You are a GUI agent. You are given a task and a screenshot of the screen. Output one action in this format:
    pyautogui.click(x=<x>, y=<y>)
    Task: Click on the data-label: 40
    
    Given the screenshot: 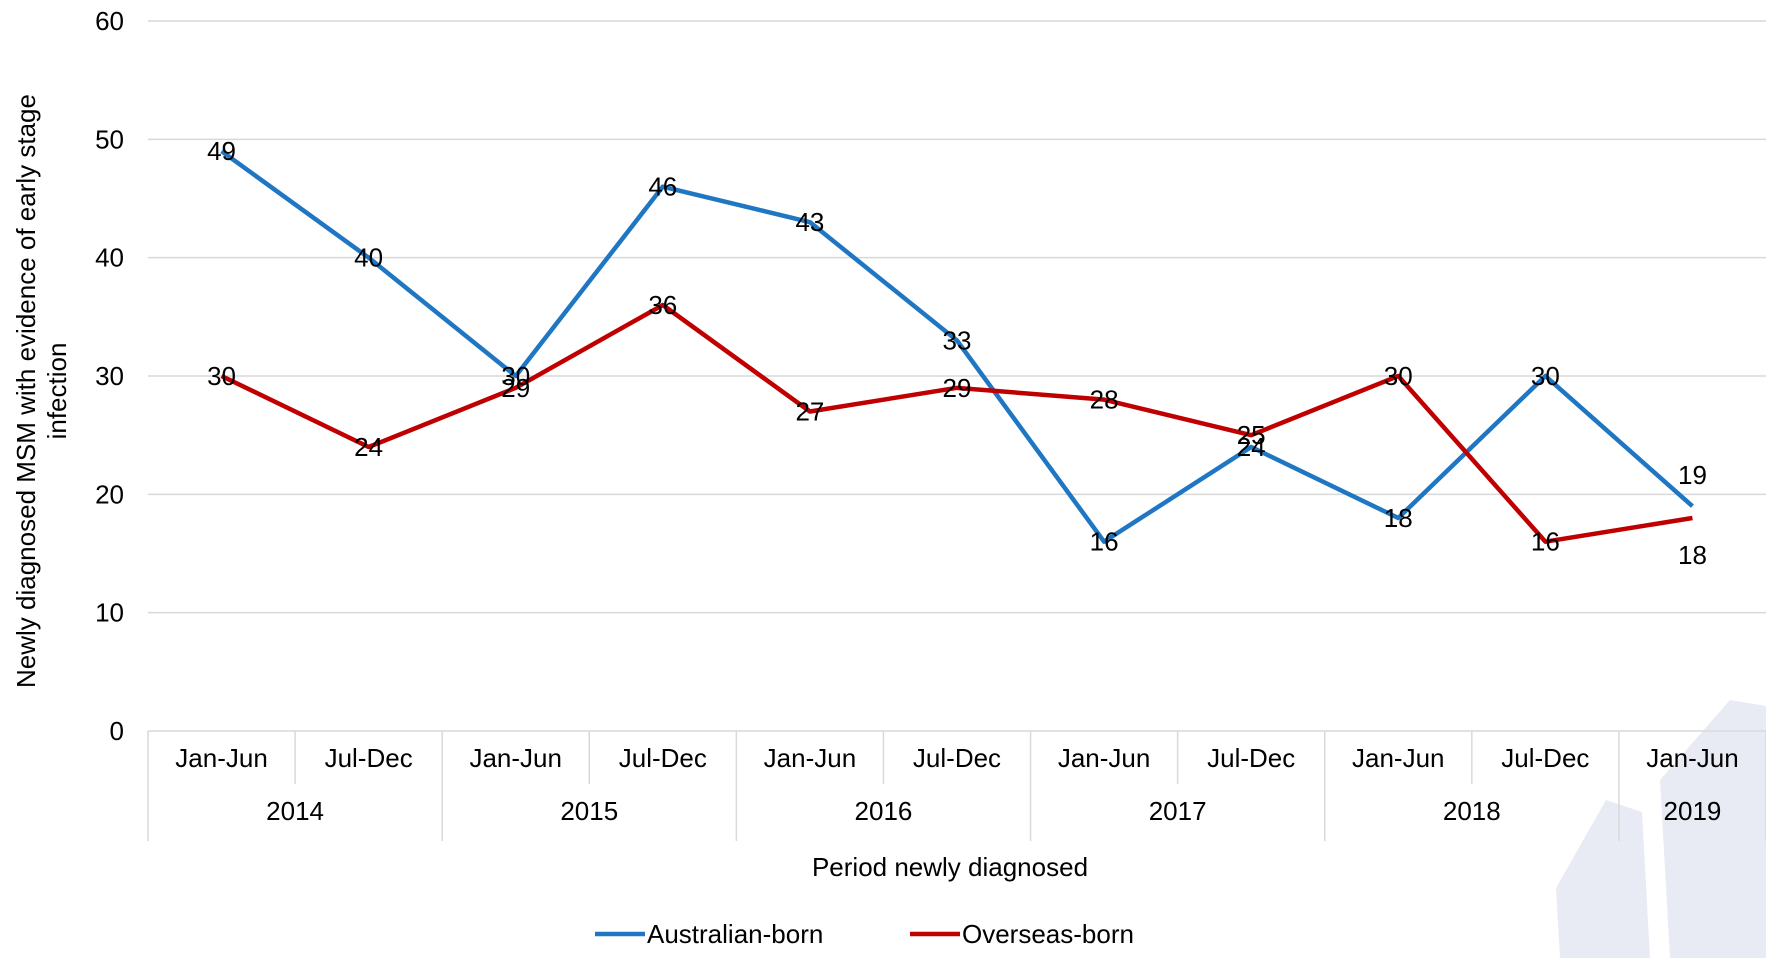 What is the action you would take?
    pyautogui.click(x=368, y=258)
    